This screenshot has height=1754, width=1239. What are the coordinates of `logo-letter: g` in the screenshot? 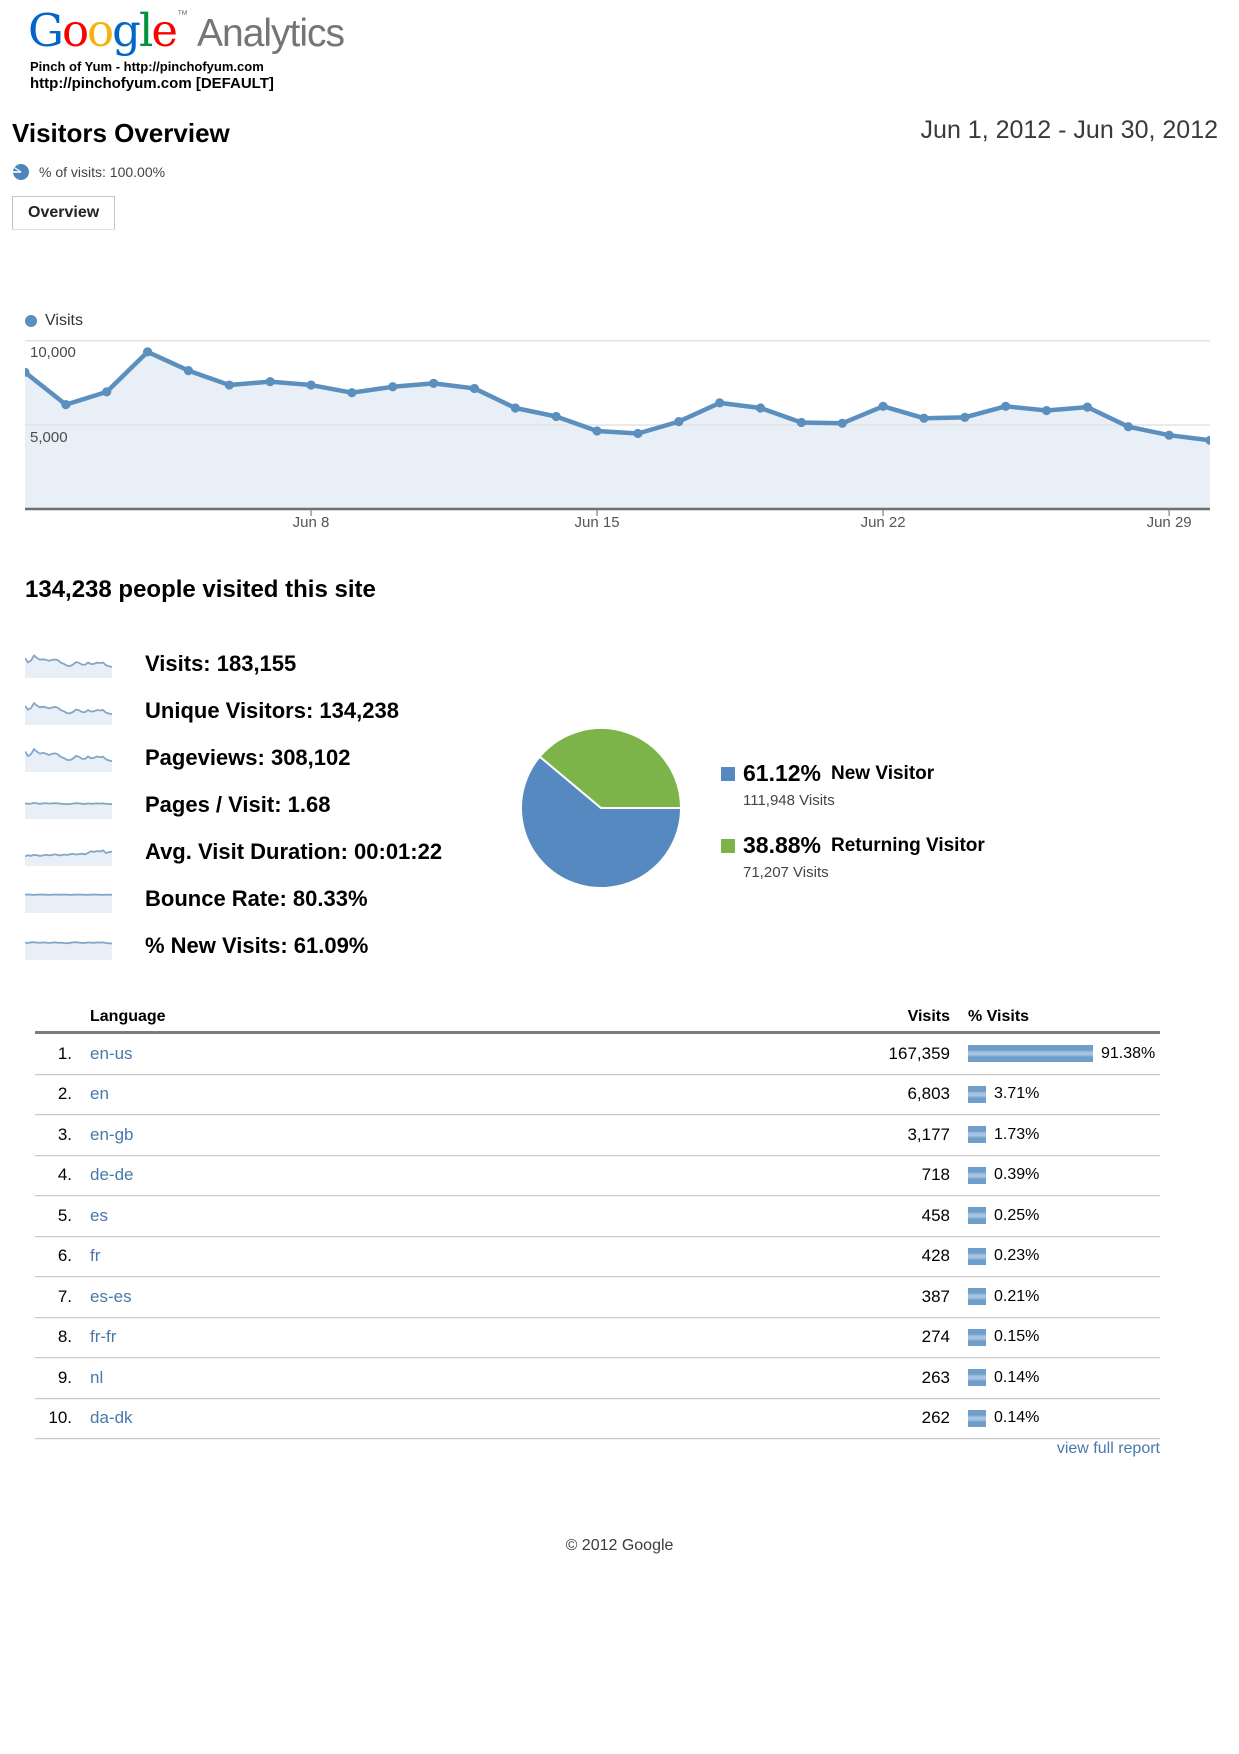 It's located at (126, 30).